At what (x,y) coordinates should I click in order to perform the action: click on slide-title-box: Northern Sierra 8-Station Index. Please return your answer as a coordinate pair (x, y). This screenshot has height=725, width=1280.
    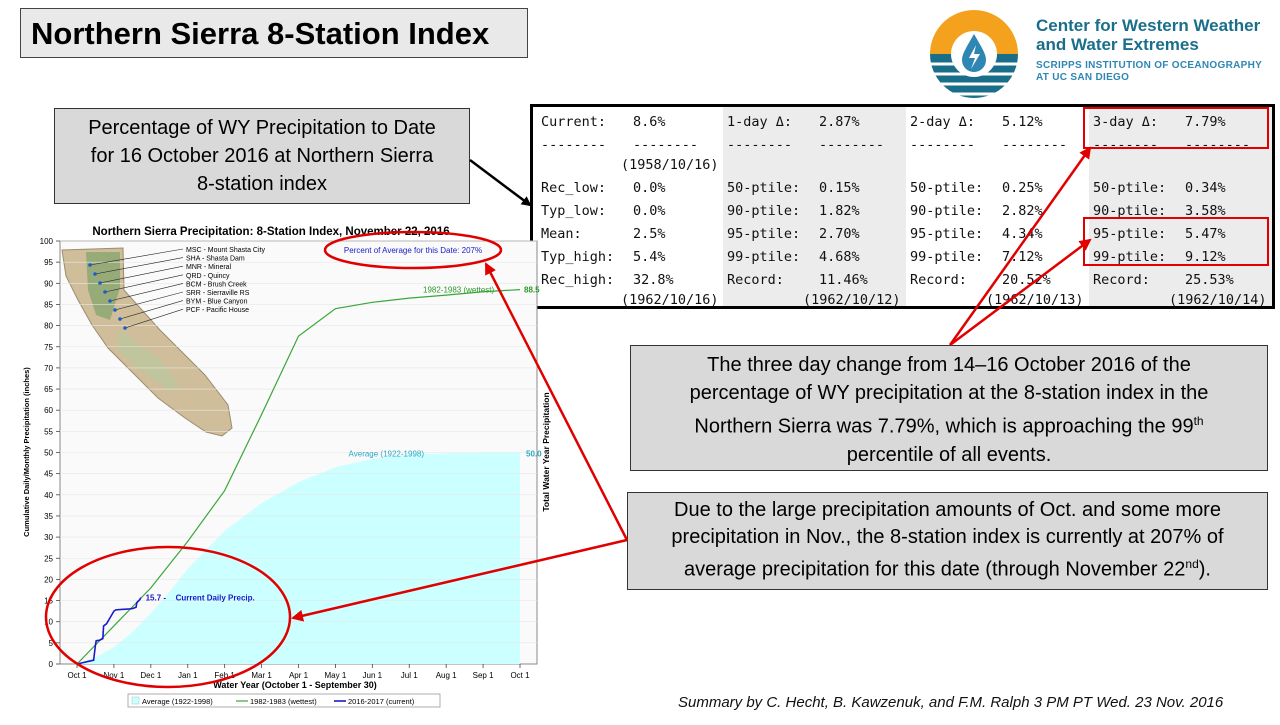
    Looking at the image, I should click on (274, 33).